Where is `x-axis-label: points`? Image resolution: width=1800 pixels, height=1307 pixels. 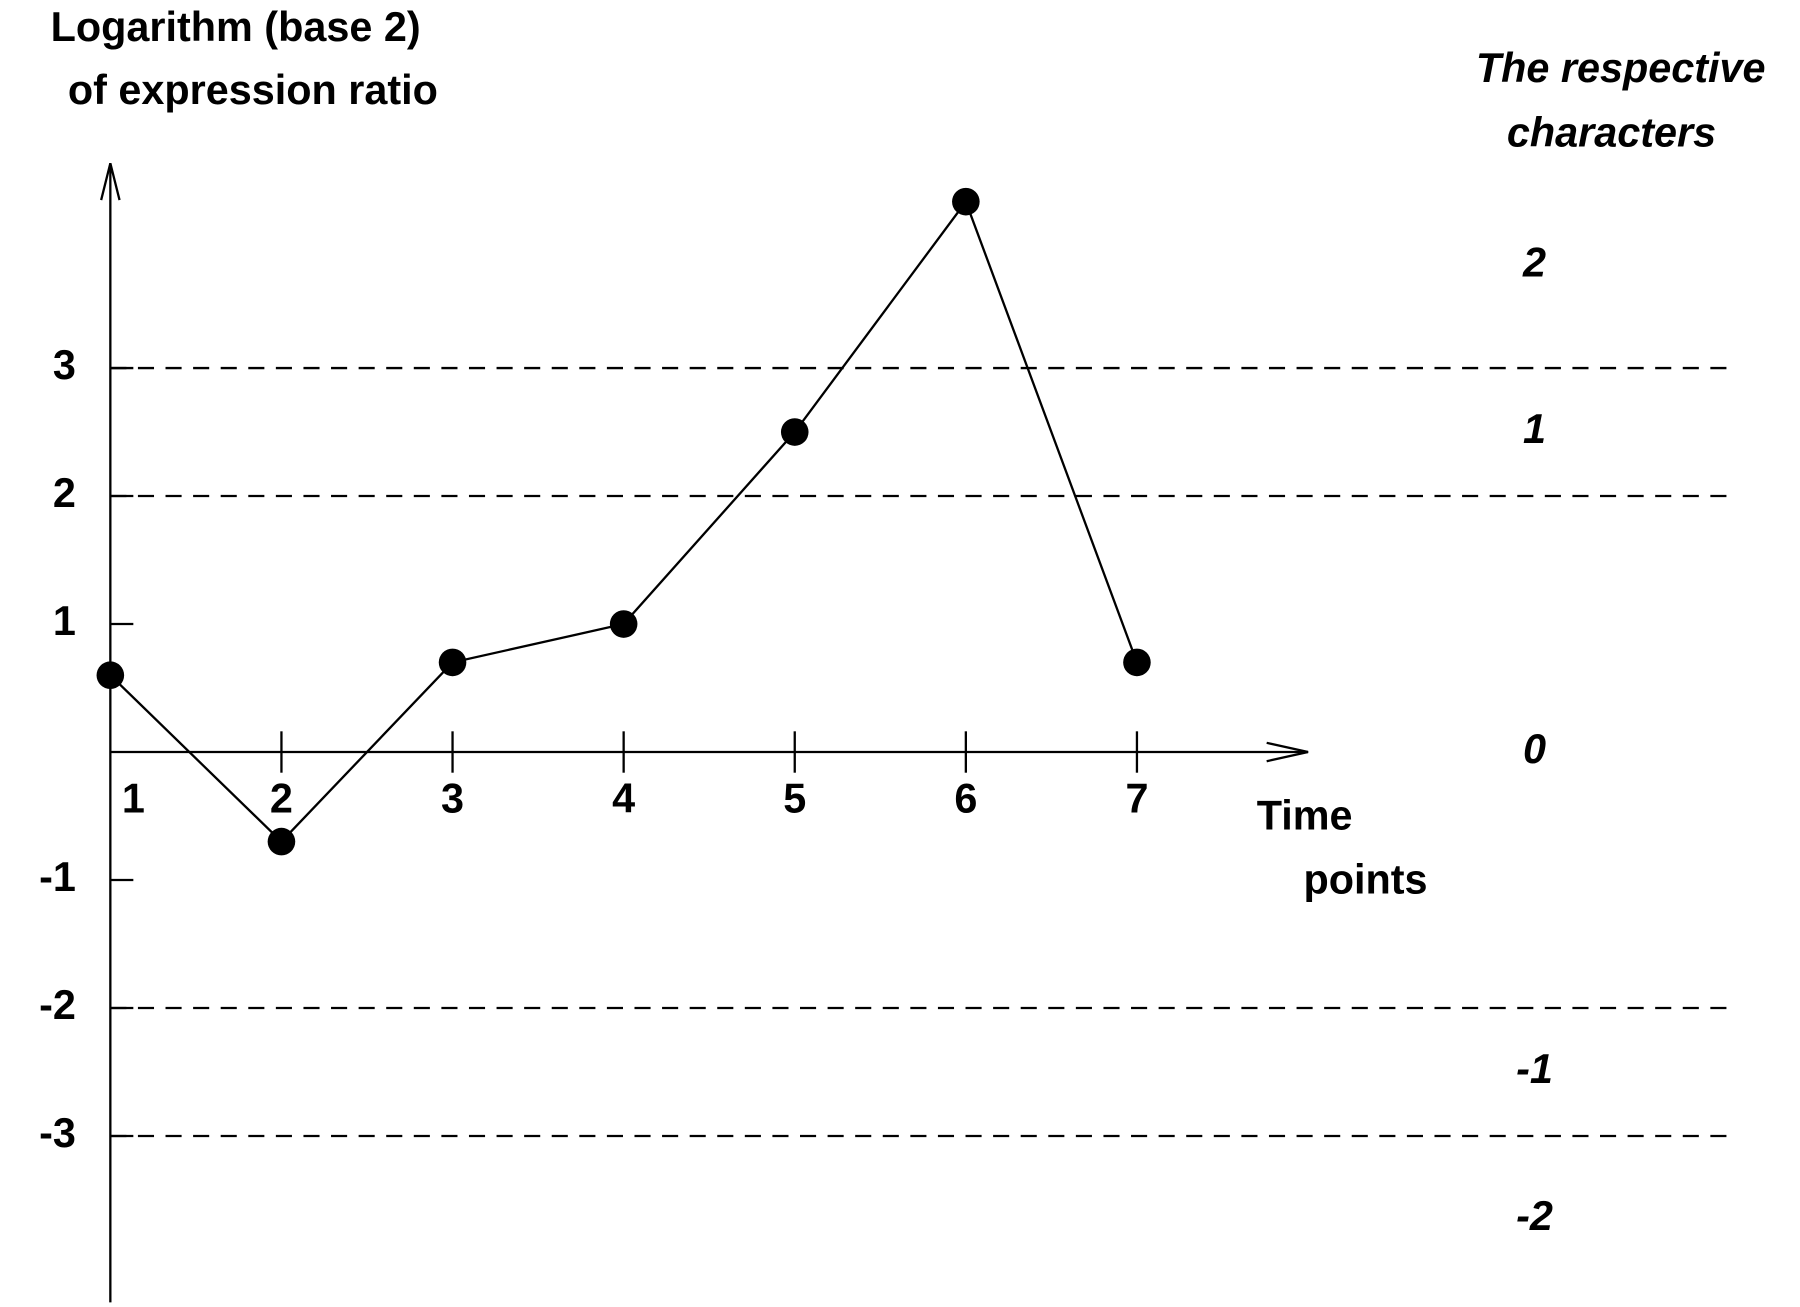
x-axis-label: points is located at coordinates (1365, 880).